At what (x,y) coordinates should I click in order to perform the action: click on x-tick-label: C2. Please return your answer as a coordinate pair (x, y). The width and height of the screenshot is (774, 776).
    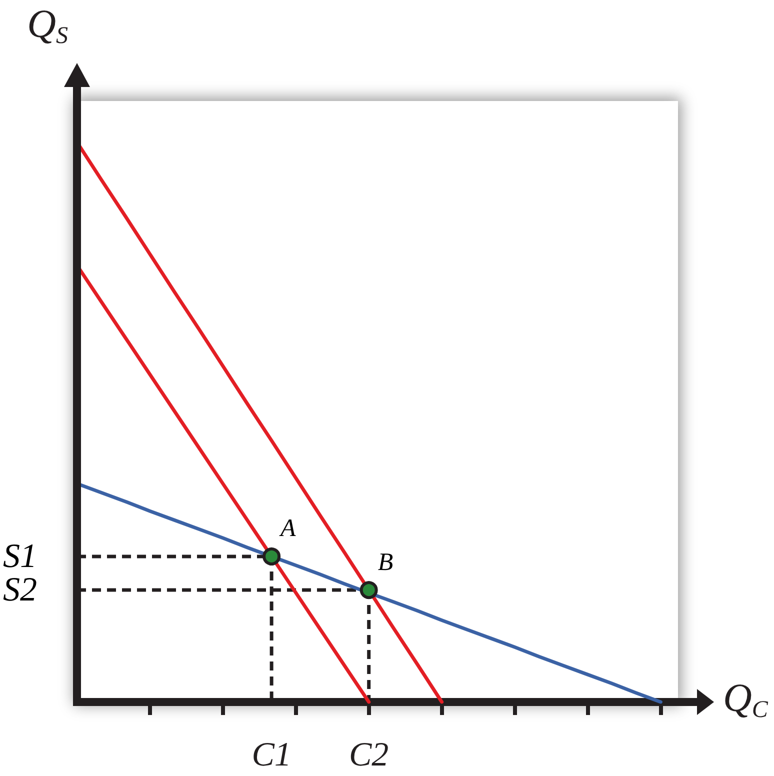
    Looking at the image, I should click on (368, 755).